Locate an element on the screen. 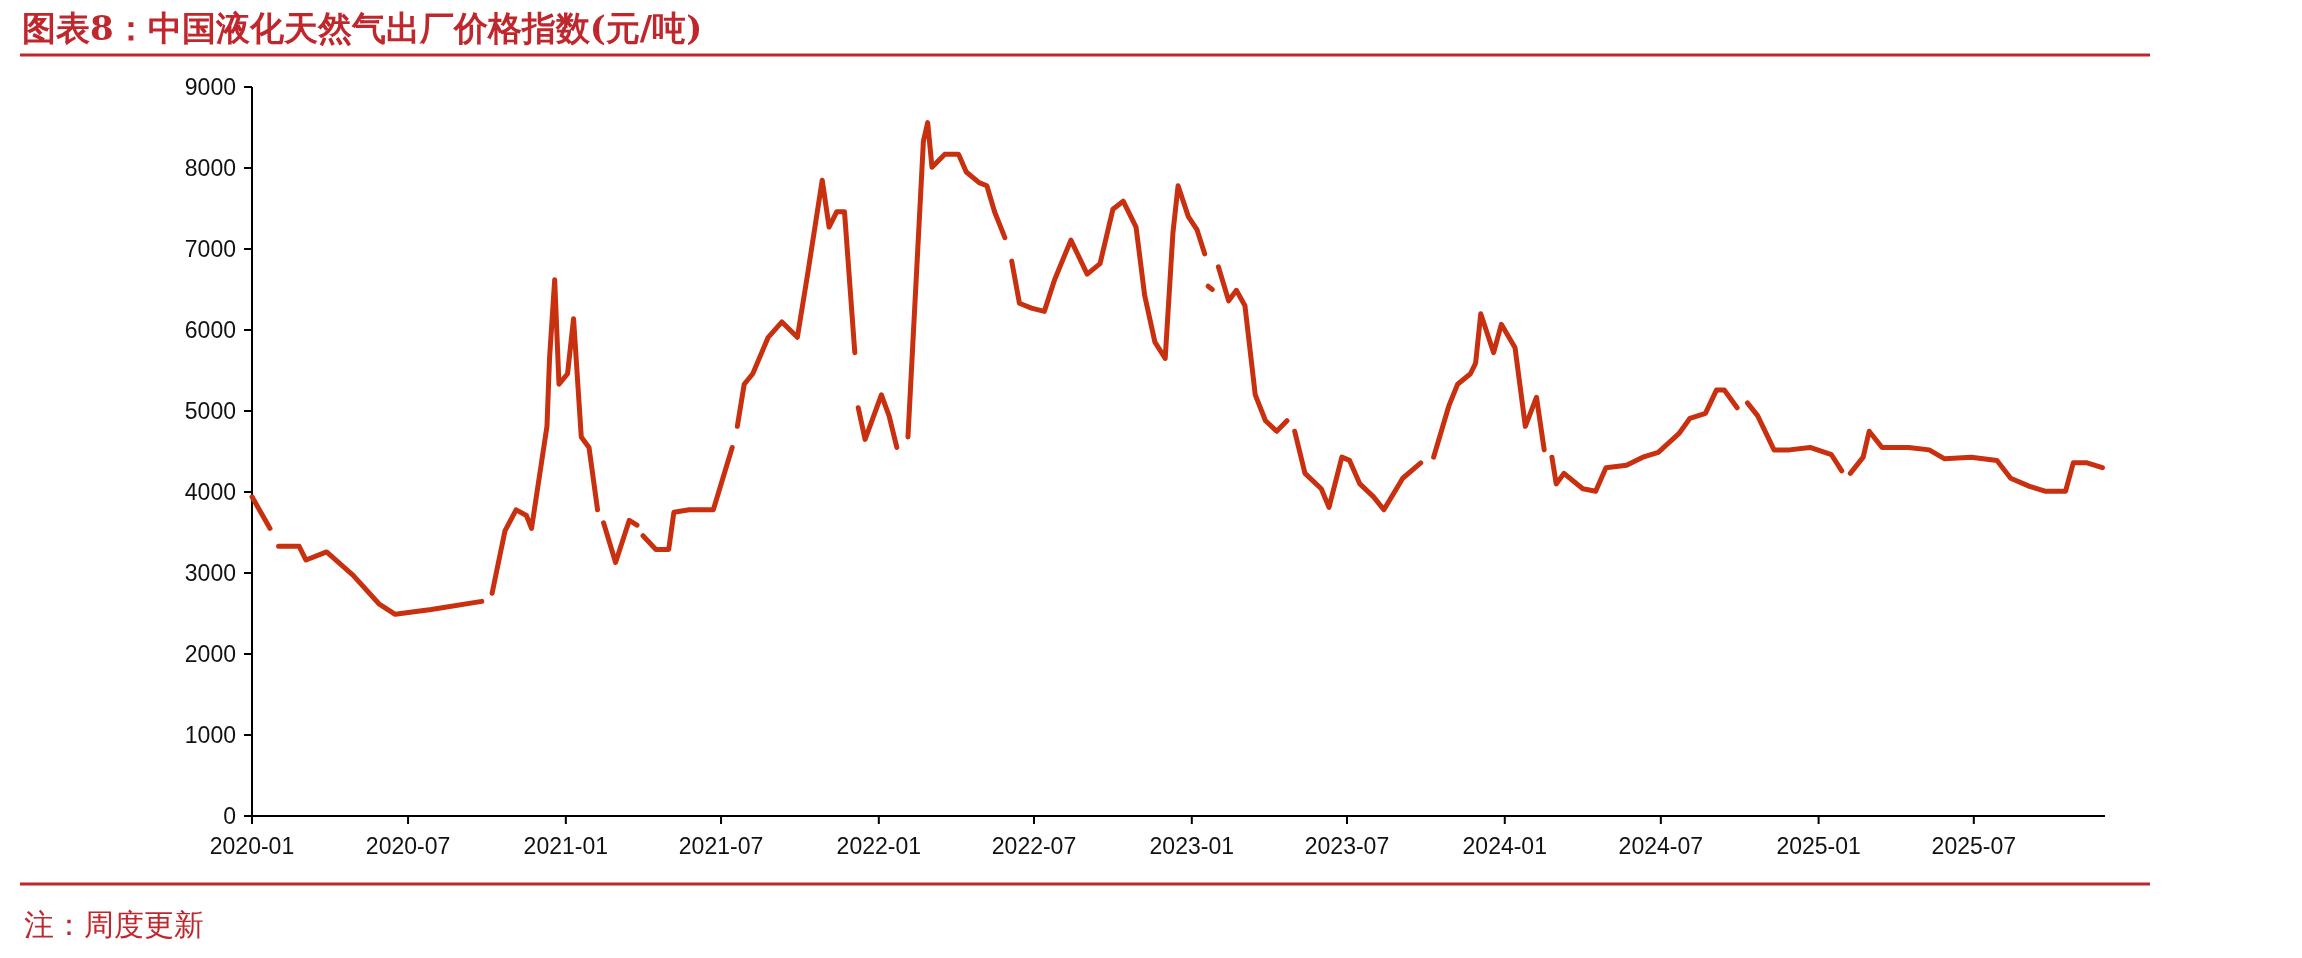 This screenshot has height=958, width=2302. x-tick-label: 2024-01 is located at coordinates (1504, 846).